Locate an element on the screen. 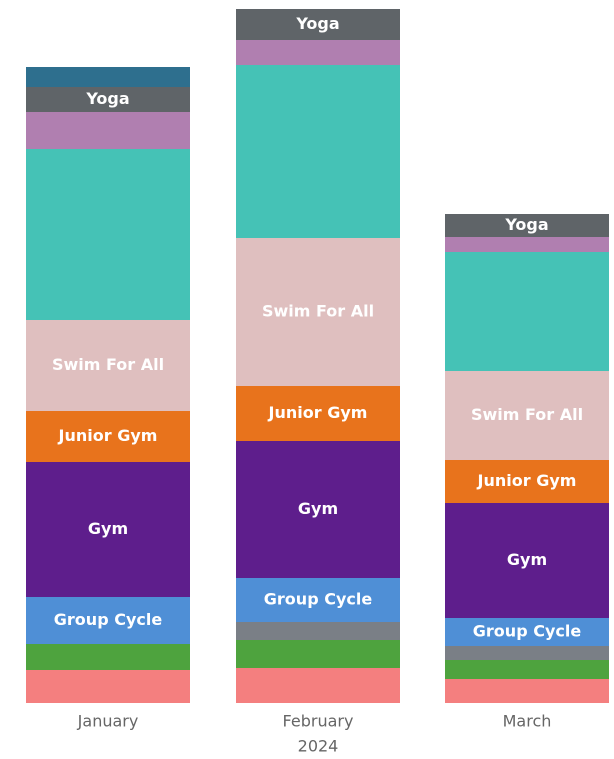 Image resolution: width=614 pixels, height=759 pixels. x-tick-label: February is located at coordinates (318, 721).